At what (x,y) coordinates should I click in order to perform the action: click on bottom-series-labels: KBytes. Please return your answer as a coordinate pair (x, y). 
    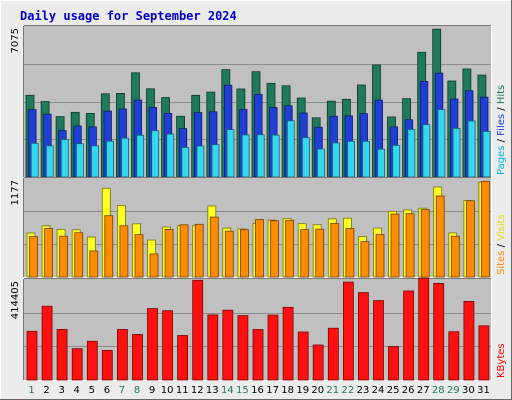
    Looking at the image, I should click on (501, 360).